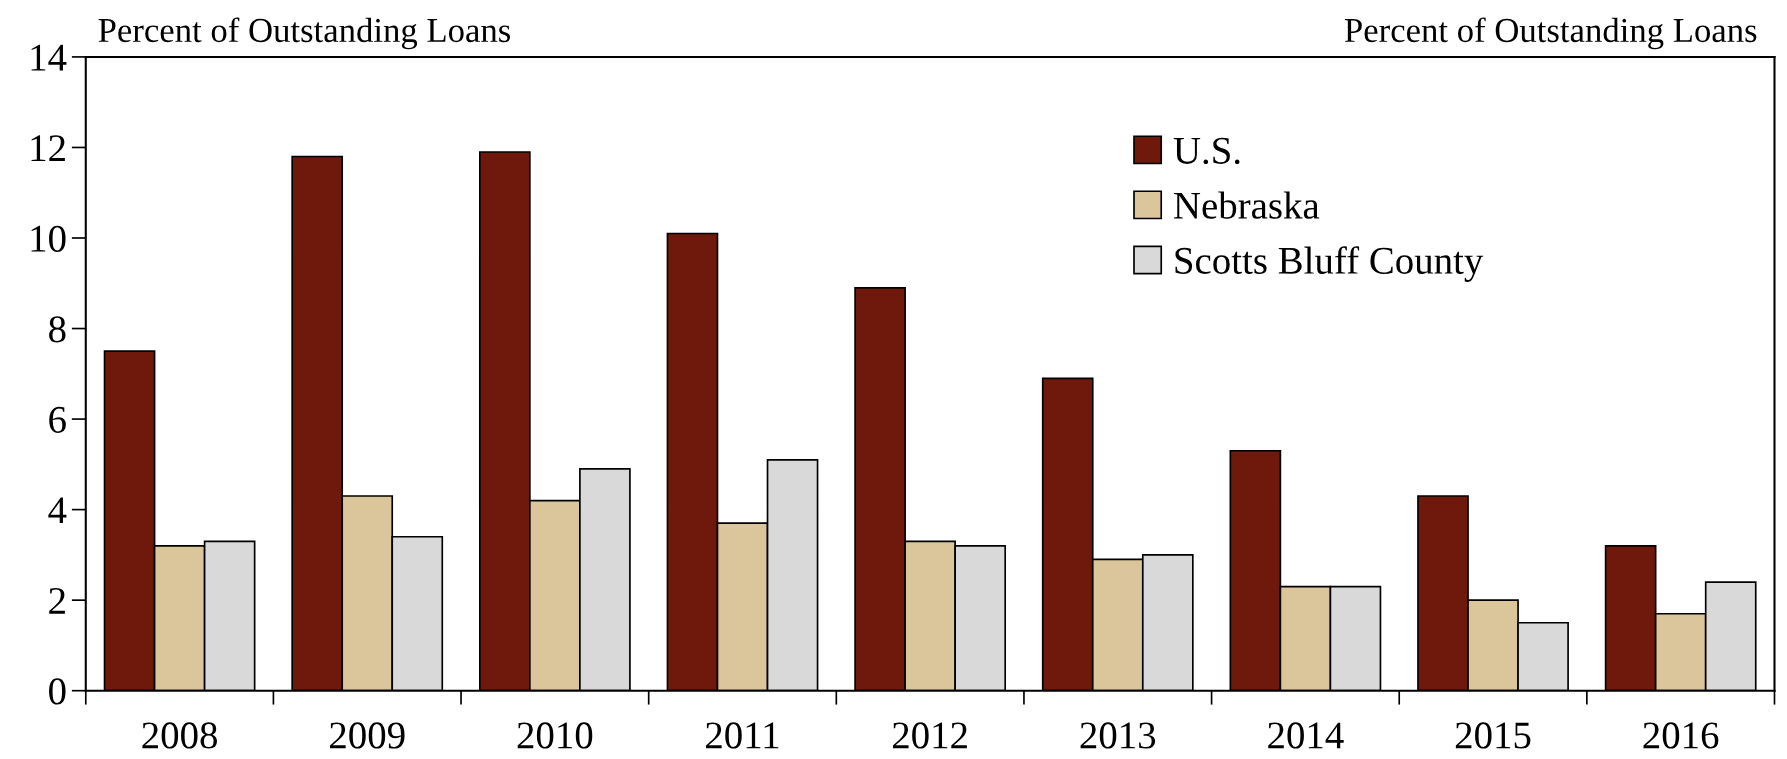 The image size is (1787, 759). I want to click on y-tick-label: 12, so click(48, 148).